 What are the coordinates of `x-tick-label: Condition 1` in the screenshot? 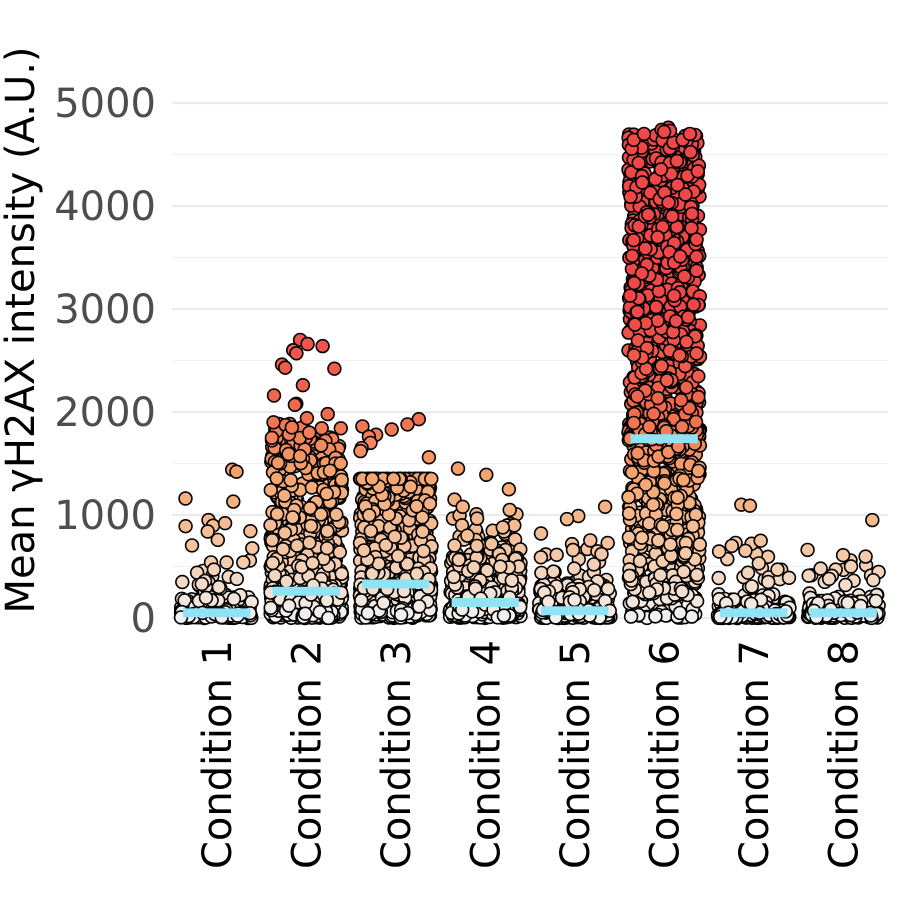 It's located at (218, 754).